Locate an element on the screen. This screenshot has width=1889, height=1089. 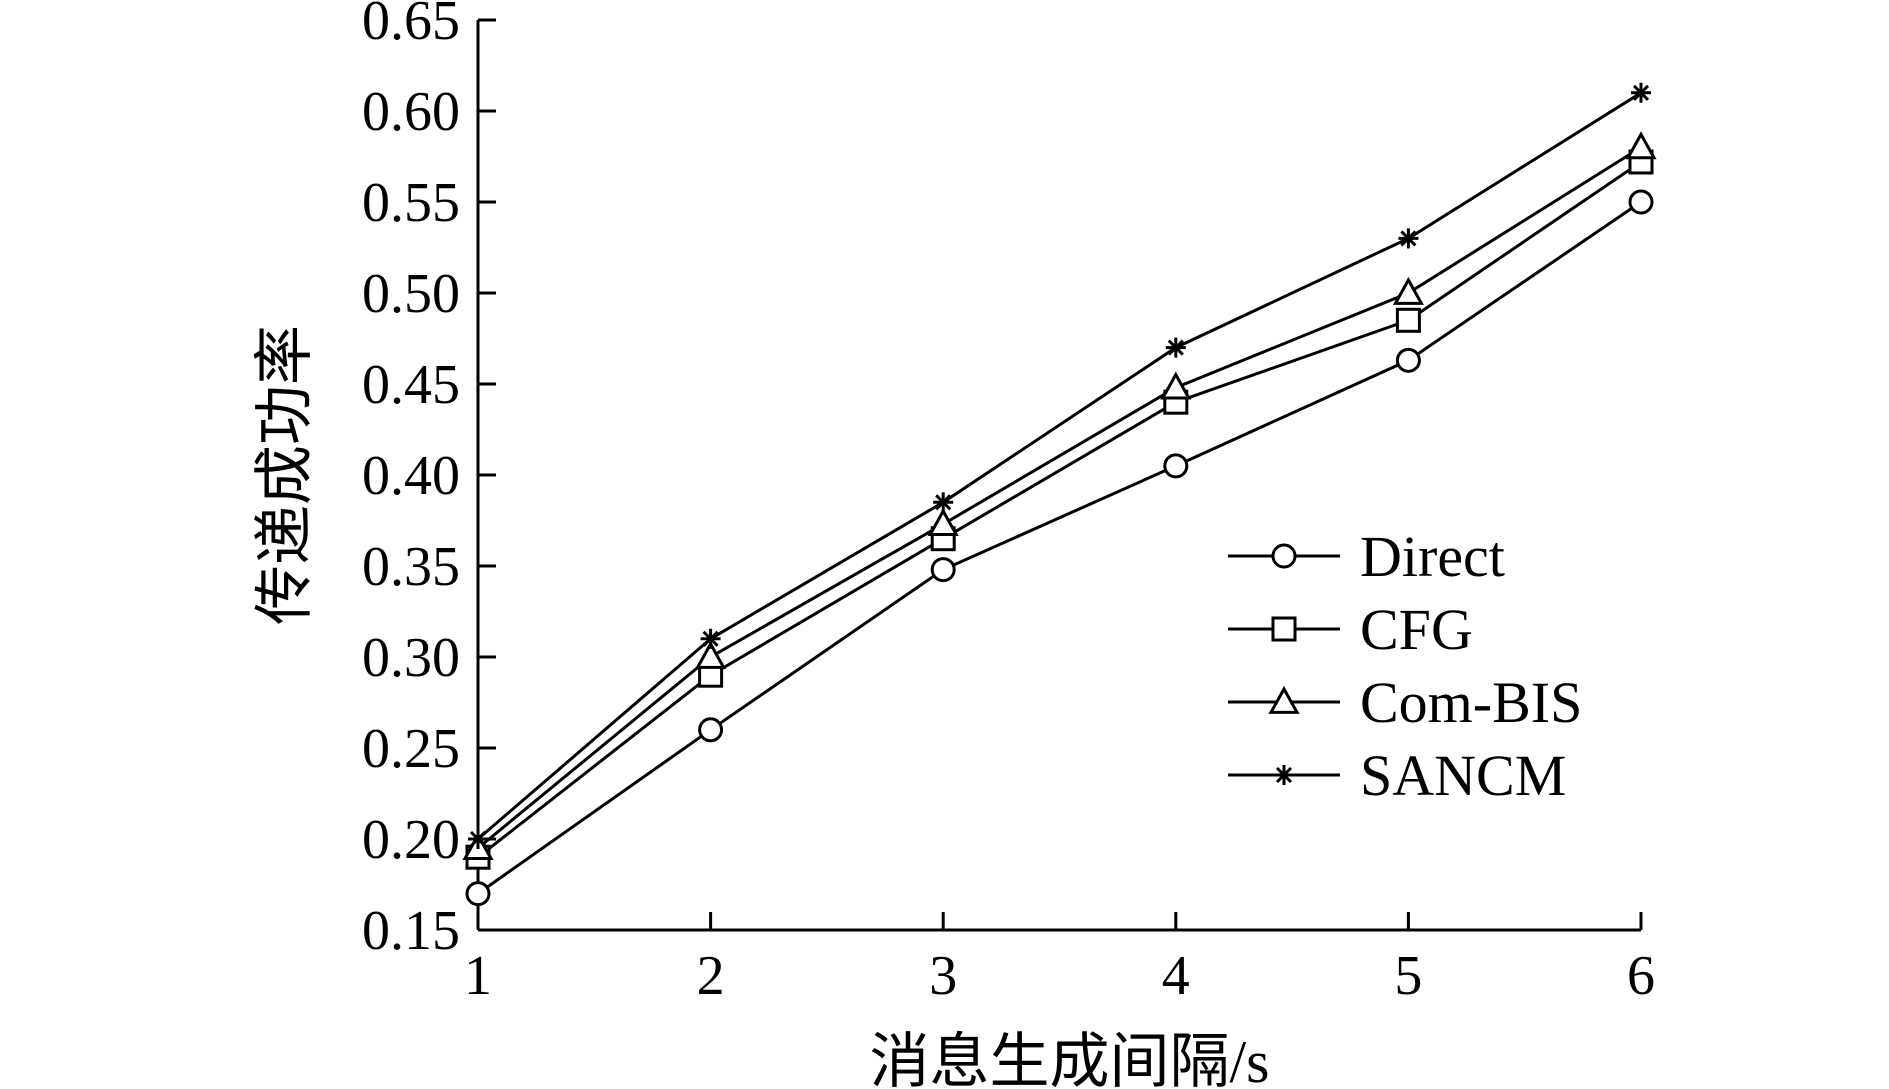
legend-marker-triangle is located at coordinates (1284, 699).